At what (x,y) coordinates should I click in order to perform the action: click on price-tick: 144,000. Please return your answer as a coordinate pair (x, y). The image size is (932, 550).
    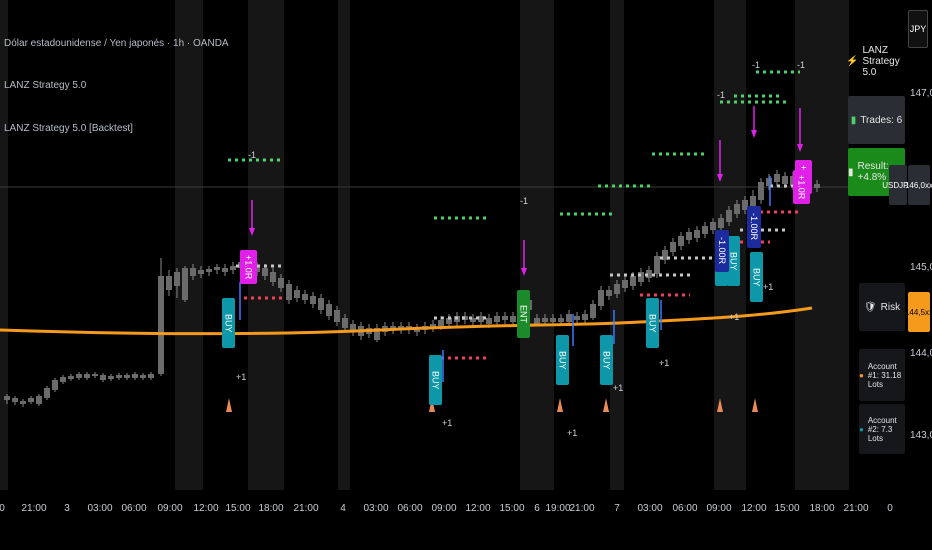
    Looking at the image, I should click on (921, 353).